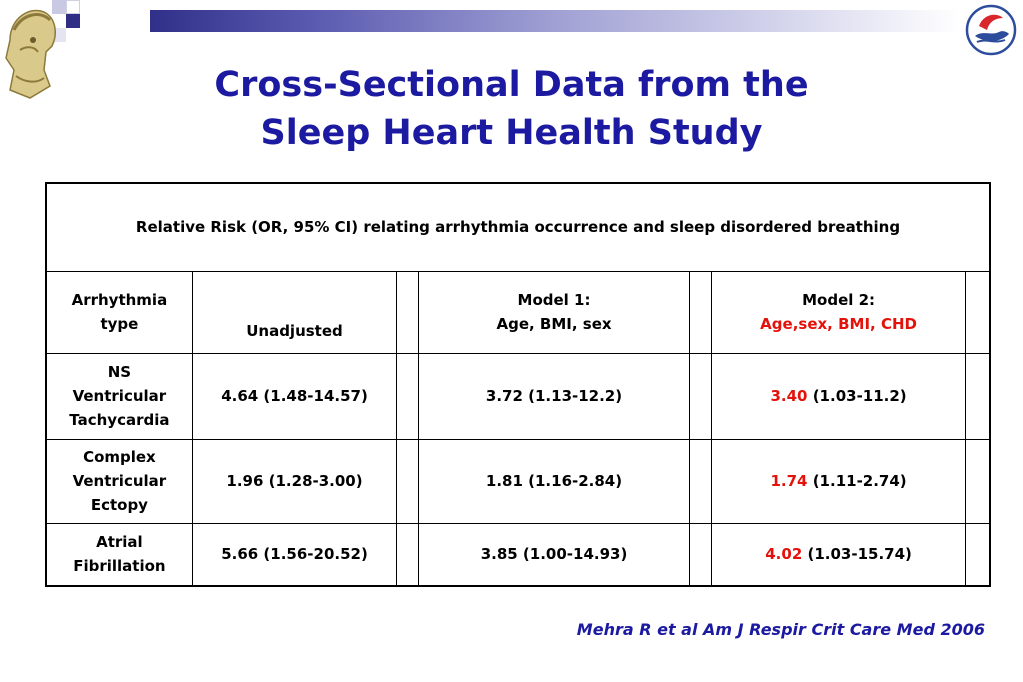  I want to click on unadjusted-cell: 1.96 (1.28-3.00), so click(294, 481).